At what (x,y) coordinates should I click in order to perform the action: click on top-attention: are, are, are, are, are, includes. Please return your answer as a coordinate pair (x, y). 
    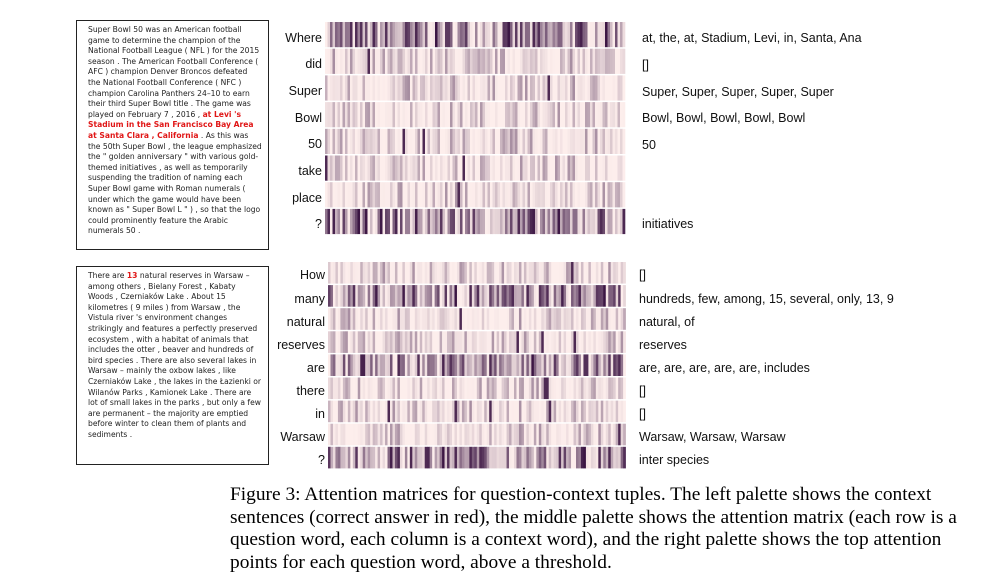
    Looking at the image, I should click on (724, 368).